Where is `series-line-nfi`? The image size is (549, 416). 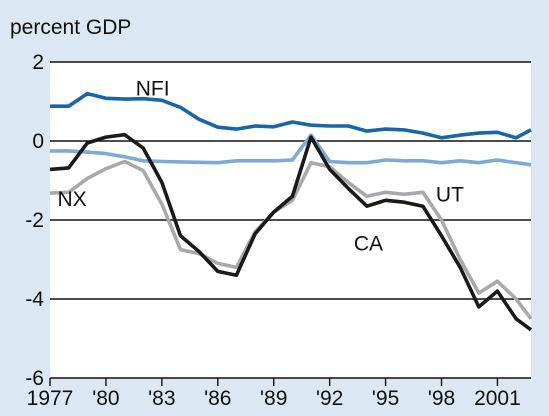
series-line-nfi is located at coordinates (291, 115).